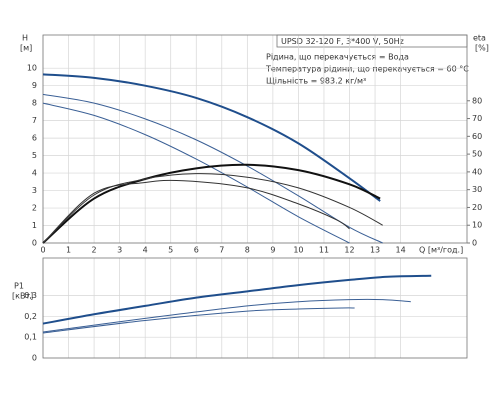  I want to click on y-tick-label: 9, so click(34, 85).